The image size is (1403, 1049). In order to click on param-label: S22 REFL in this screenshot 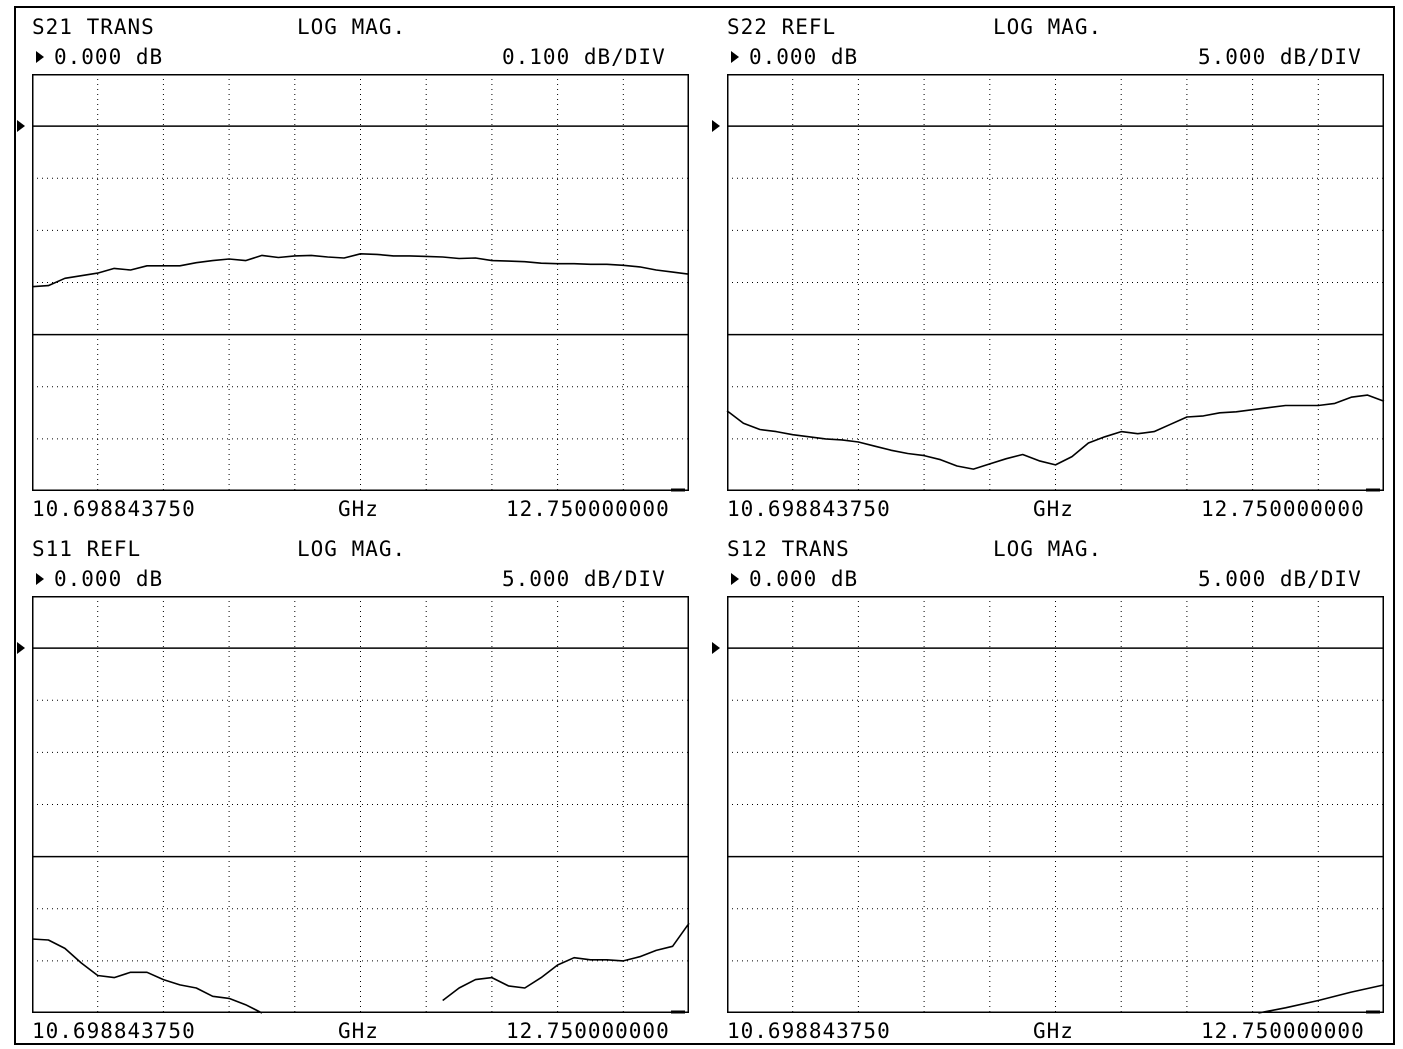, I will do `click(782, 27)`.